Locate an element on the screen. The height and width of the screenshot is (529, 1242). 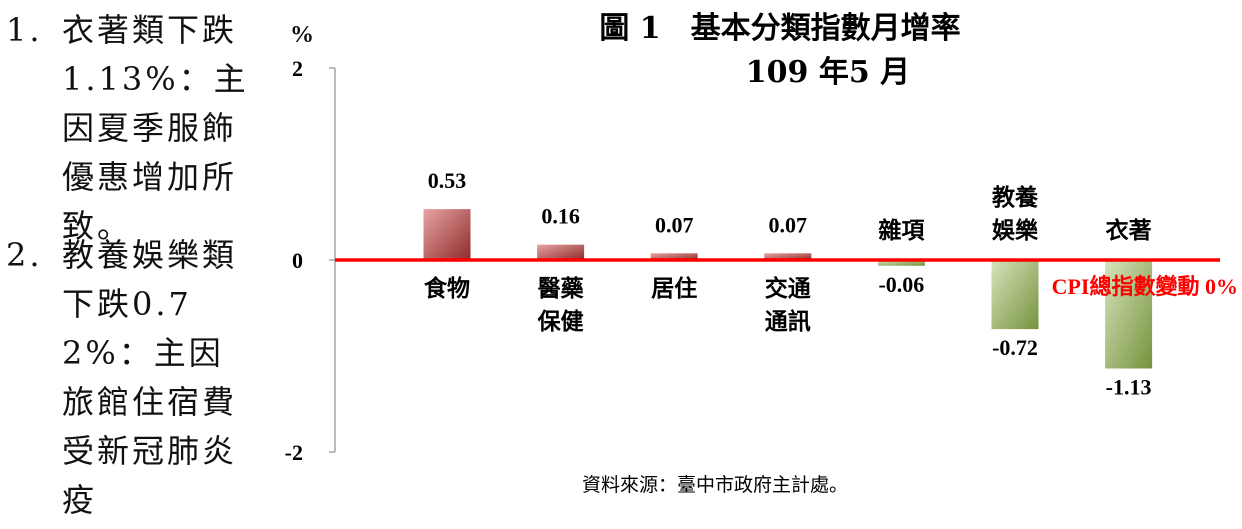
y-tick-label: 0 is located at coordinates (297, 260).